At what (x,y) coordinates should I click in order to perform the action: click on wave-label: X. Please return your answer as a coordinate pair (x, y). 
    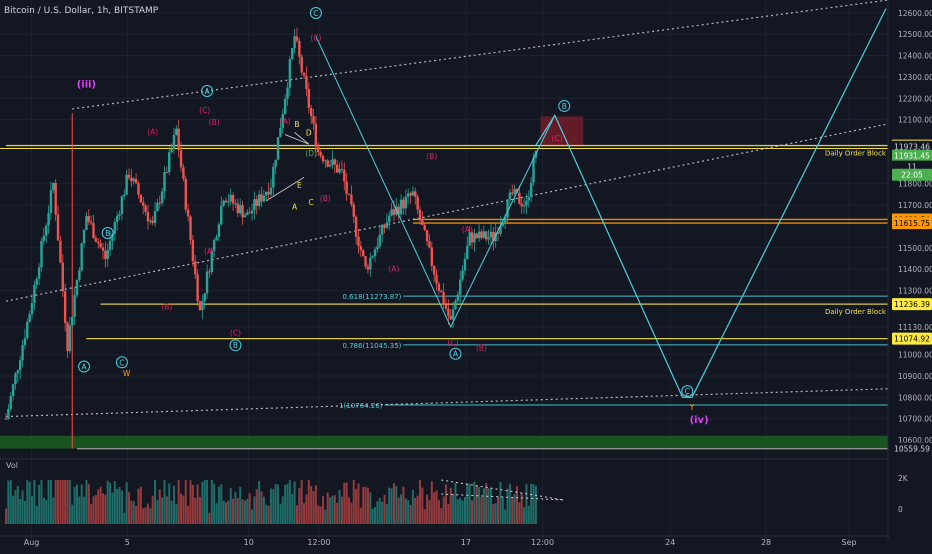
    Looking at the image, I should click on (315, 1).